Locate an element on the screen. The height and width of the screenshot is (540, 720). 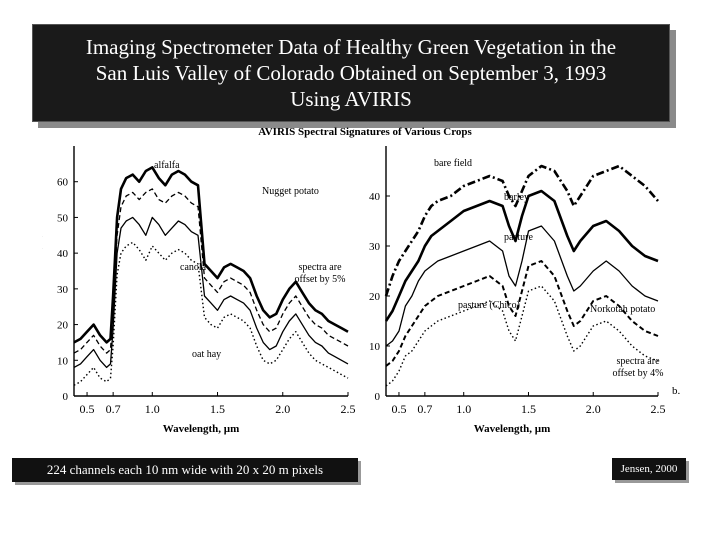
series-line-alfalfa is located at coordinates (211, 255).